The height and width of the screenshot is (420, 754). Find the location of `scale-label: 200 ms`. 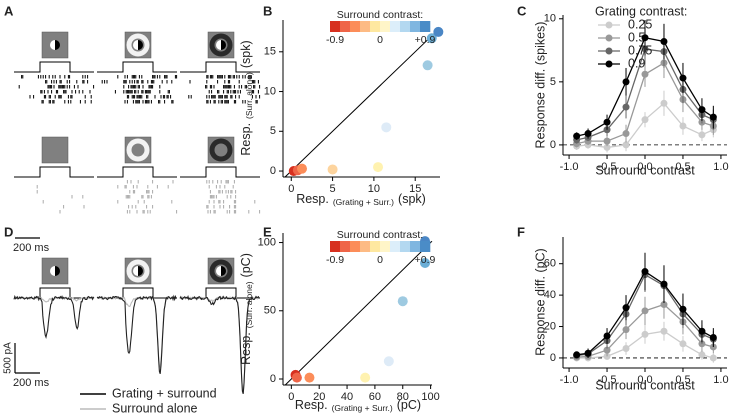

scale-label: 200 ms is located at coordinates (31, 383).